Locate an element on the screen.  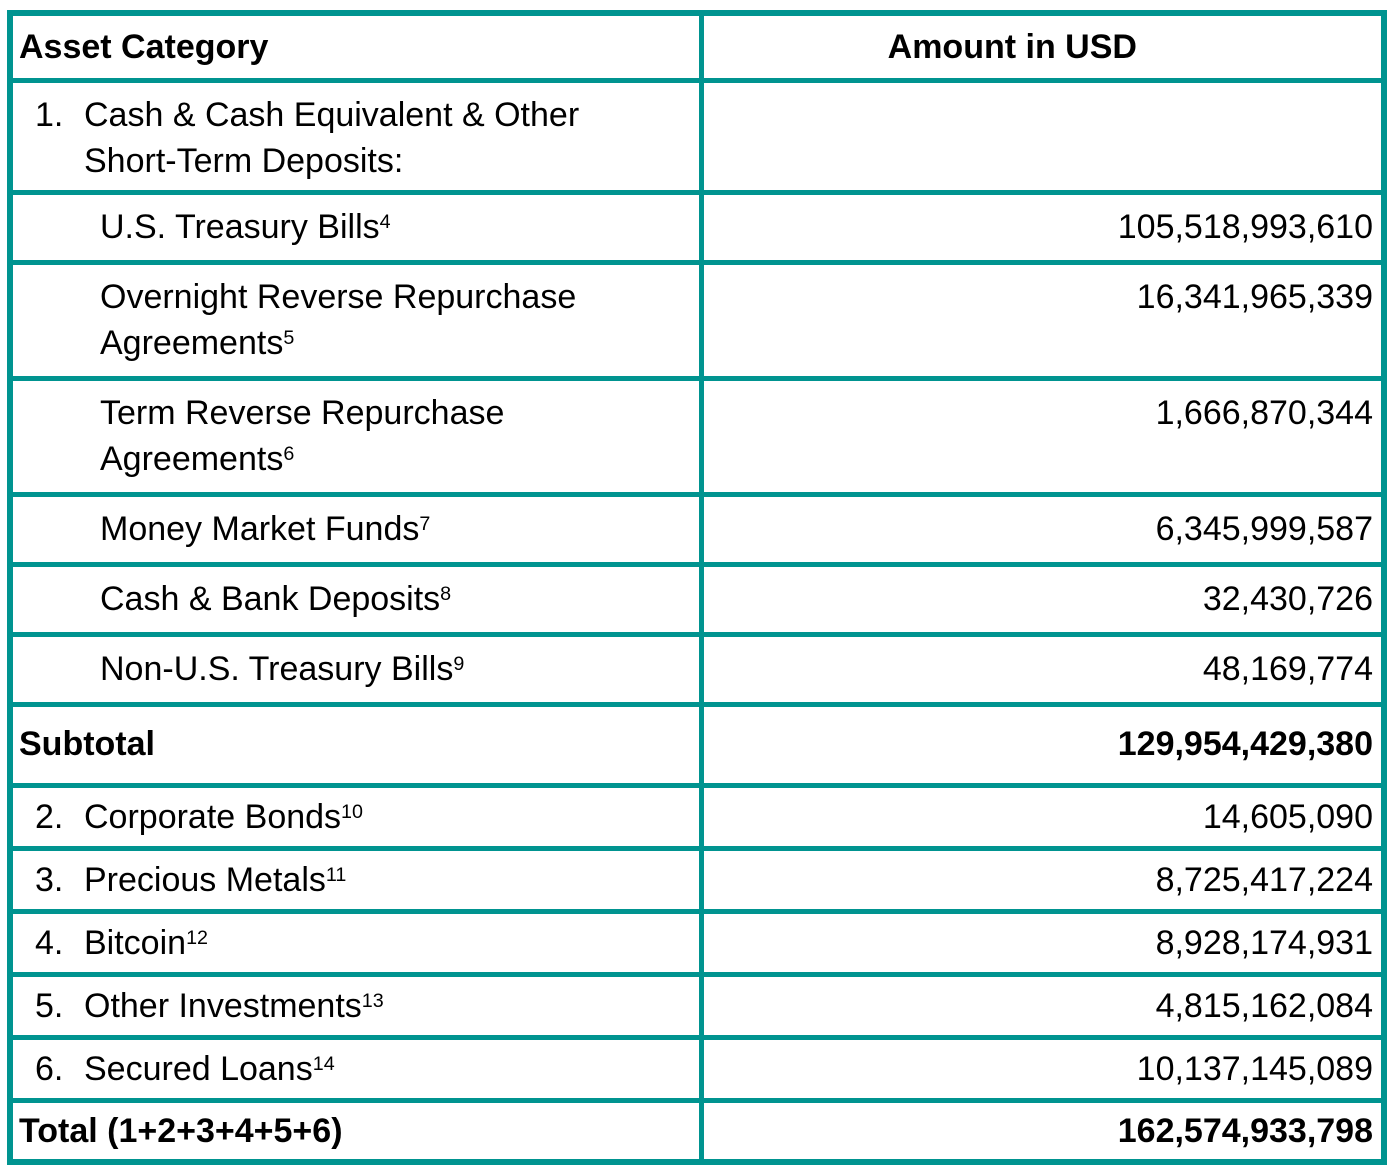
amount-cell: 8,928,174,931 is located at coordinates (1042, 943).